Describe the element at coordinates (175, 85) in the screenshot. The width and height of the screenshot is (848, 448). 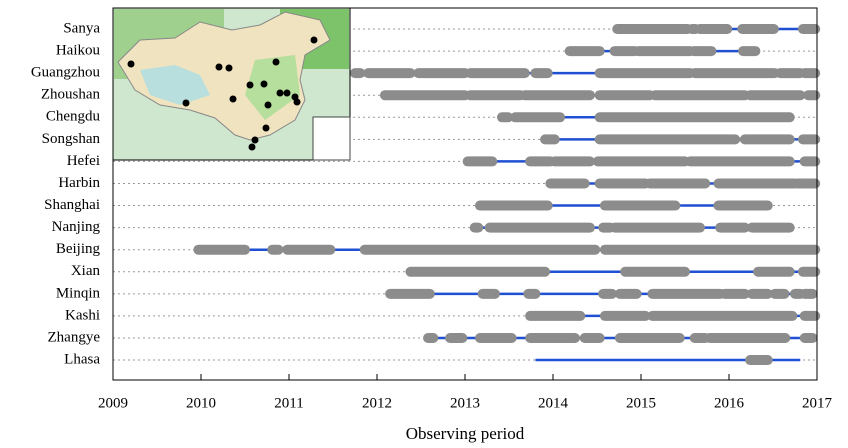
I see `map-plateau` at that location.